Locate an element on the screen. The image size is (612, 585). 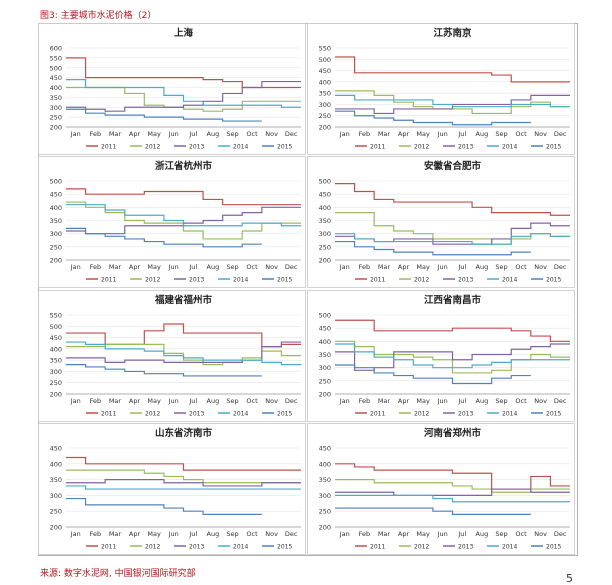
y-tick-label: 550 is located at coordinates (325, 49).